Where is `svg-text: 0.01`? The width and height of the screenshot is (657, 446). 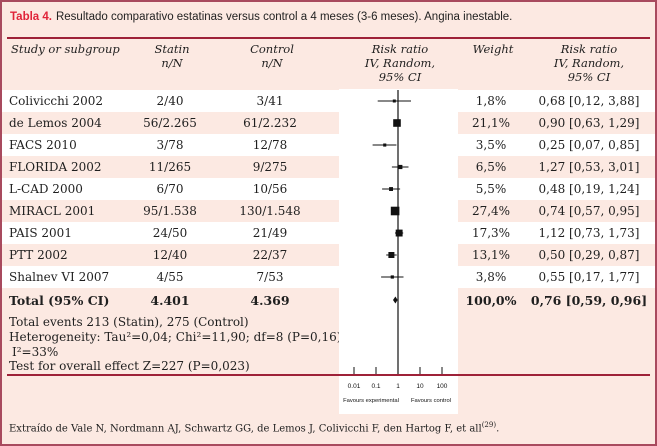
svg-text: 0.01 is located at coordinates (354, 386).